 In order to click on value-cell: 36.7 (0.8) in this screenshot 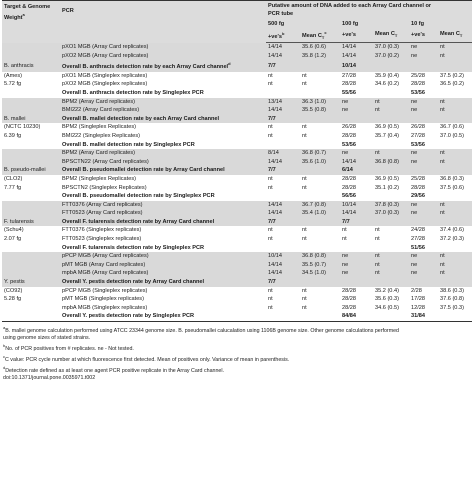, I will do `click(320, 205)`.